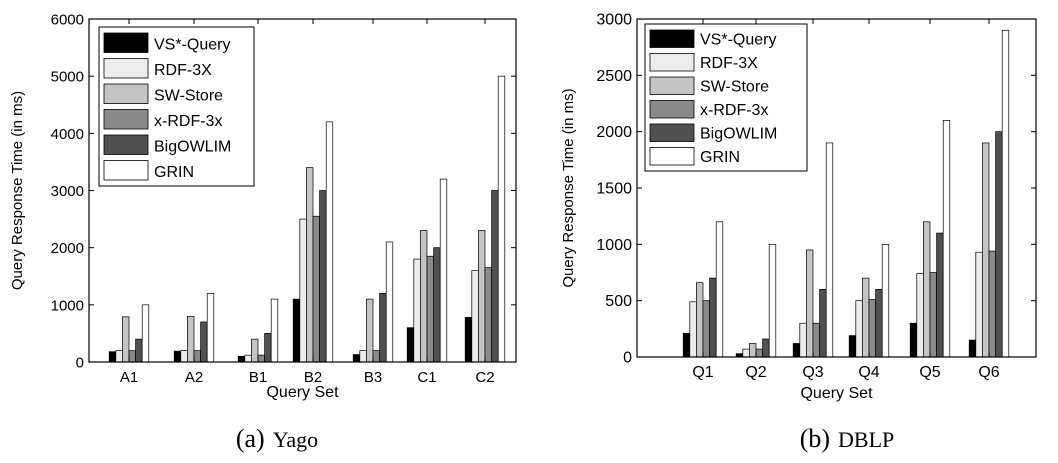  Describe the element at coordinates (847, 438) in the screenshot. I see `panel-caption: (b) DBLP` at that location.